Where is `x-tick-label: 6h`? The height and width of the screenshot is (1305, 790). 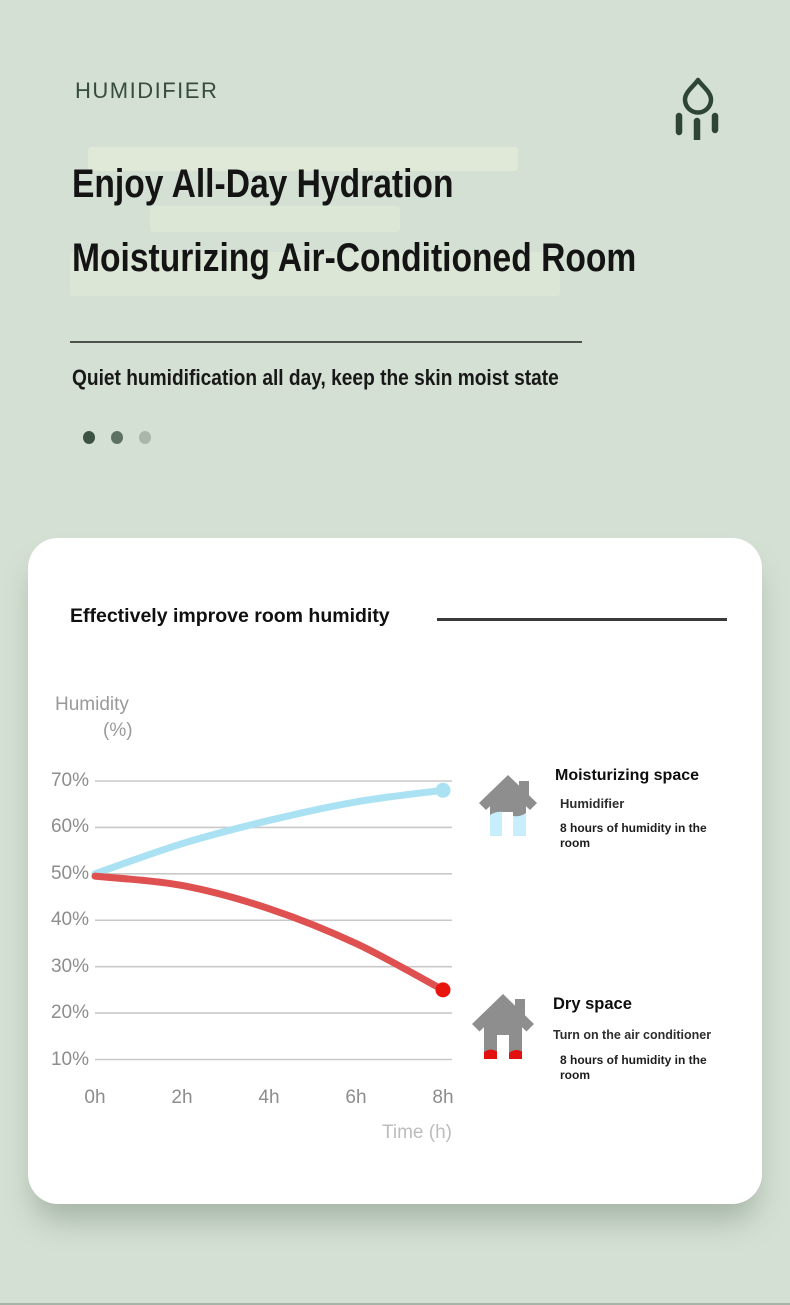 x-tick-label: 6h is located at coordinates (356, 1097).